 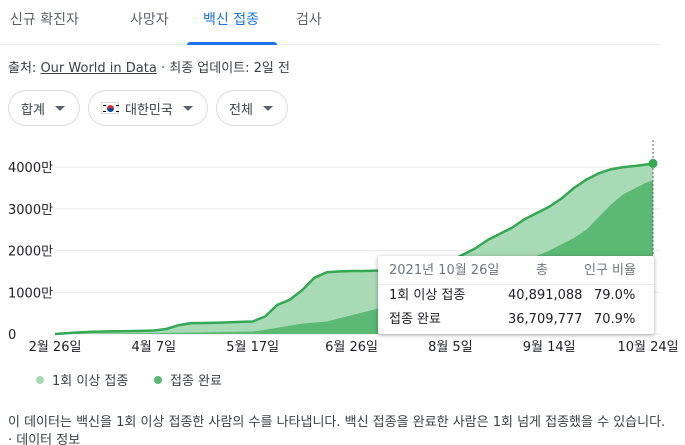 What do you see at coordinates (30, 252) in the screenshot?
I see `y-tick-label: 2000만` at bounding box center [30, 252].